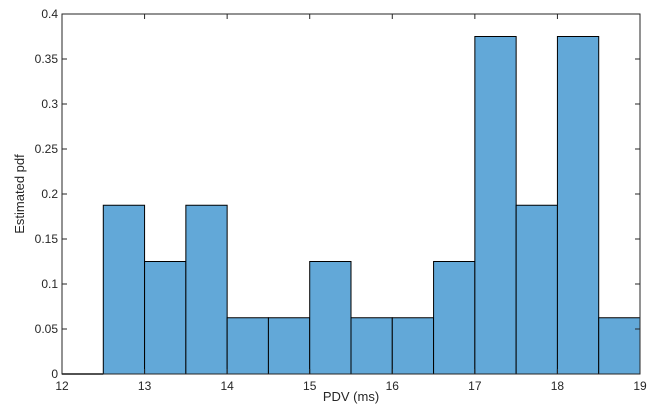  What do you see at coordinates (475, 386) in the screenshot?
I see `x-tick-label: 17` at bounding box center [475, 386].